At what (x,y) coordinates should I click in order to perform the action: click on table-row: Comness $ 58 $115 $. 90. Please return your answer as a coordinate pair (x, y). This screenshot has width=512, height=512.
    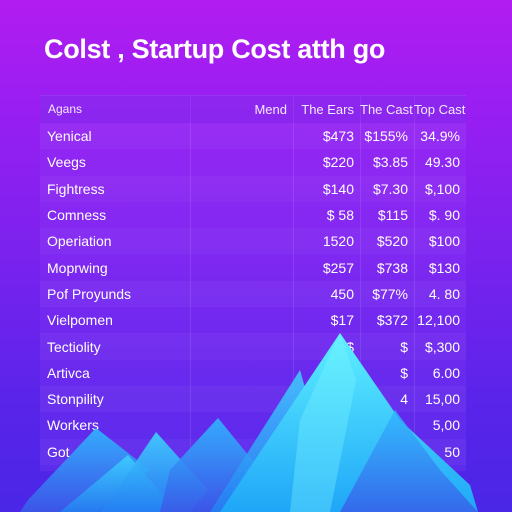
    Looking at the image, I should click on (253, 215).